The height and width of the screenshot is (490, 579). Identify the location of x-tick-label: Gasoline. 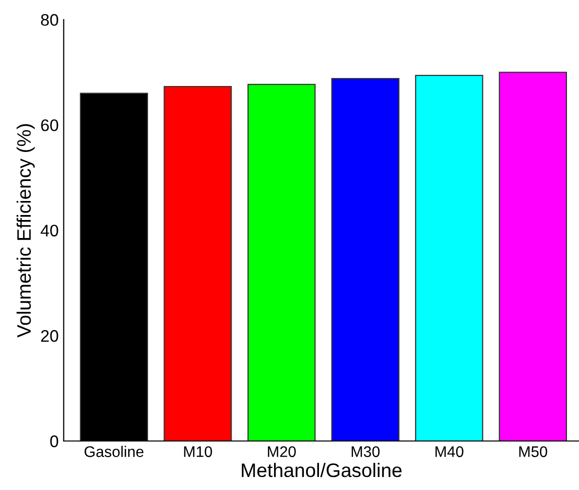
(114, 452).